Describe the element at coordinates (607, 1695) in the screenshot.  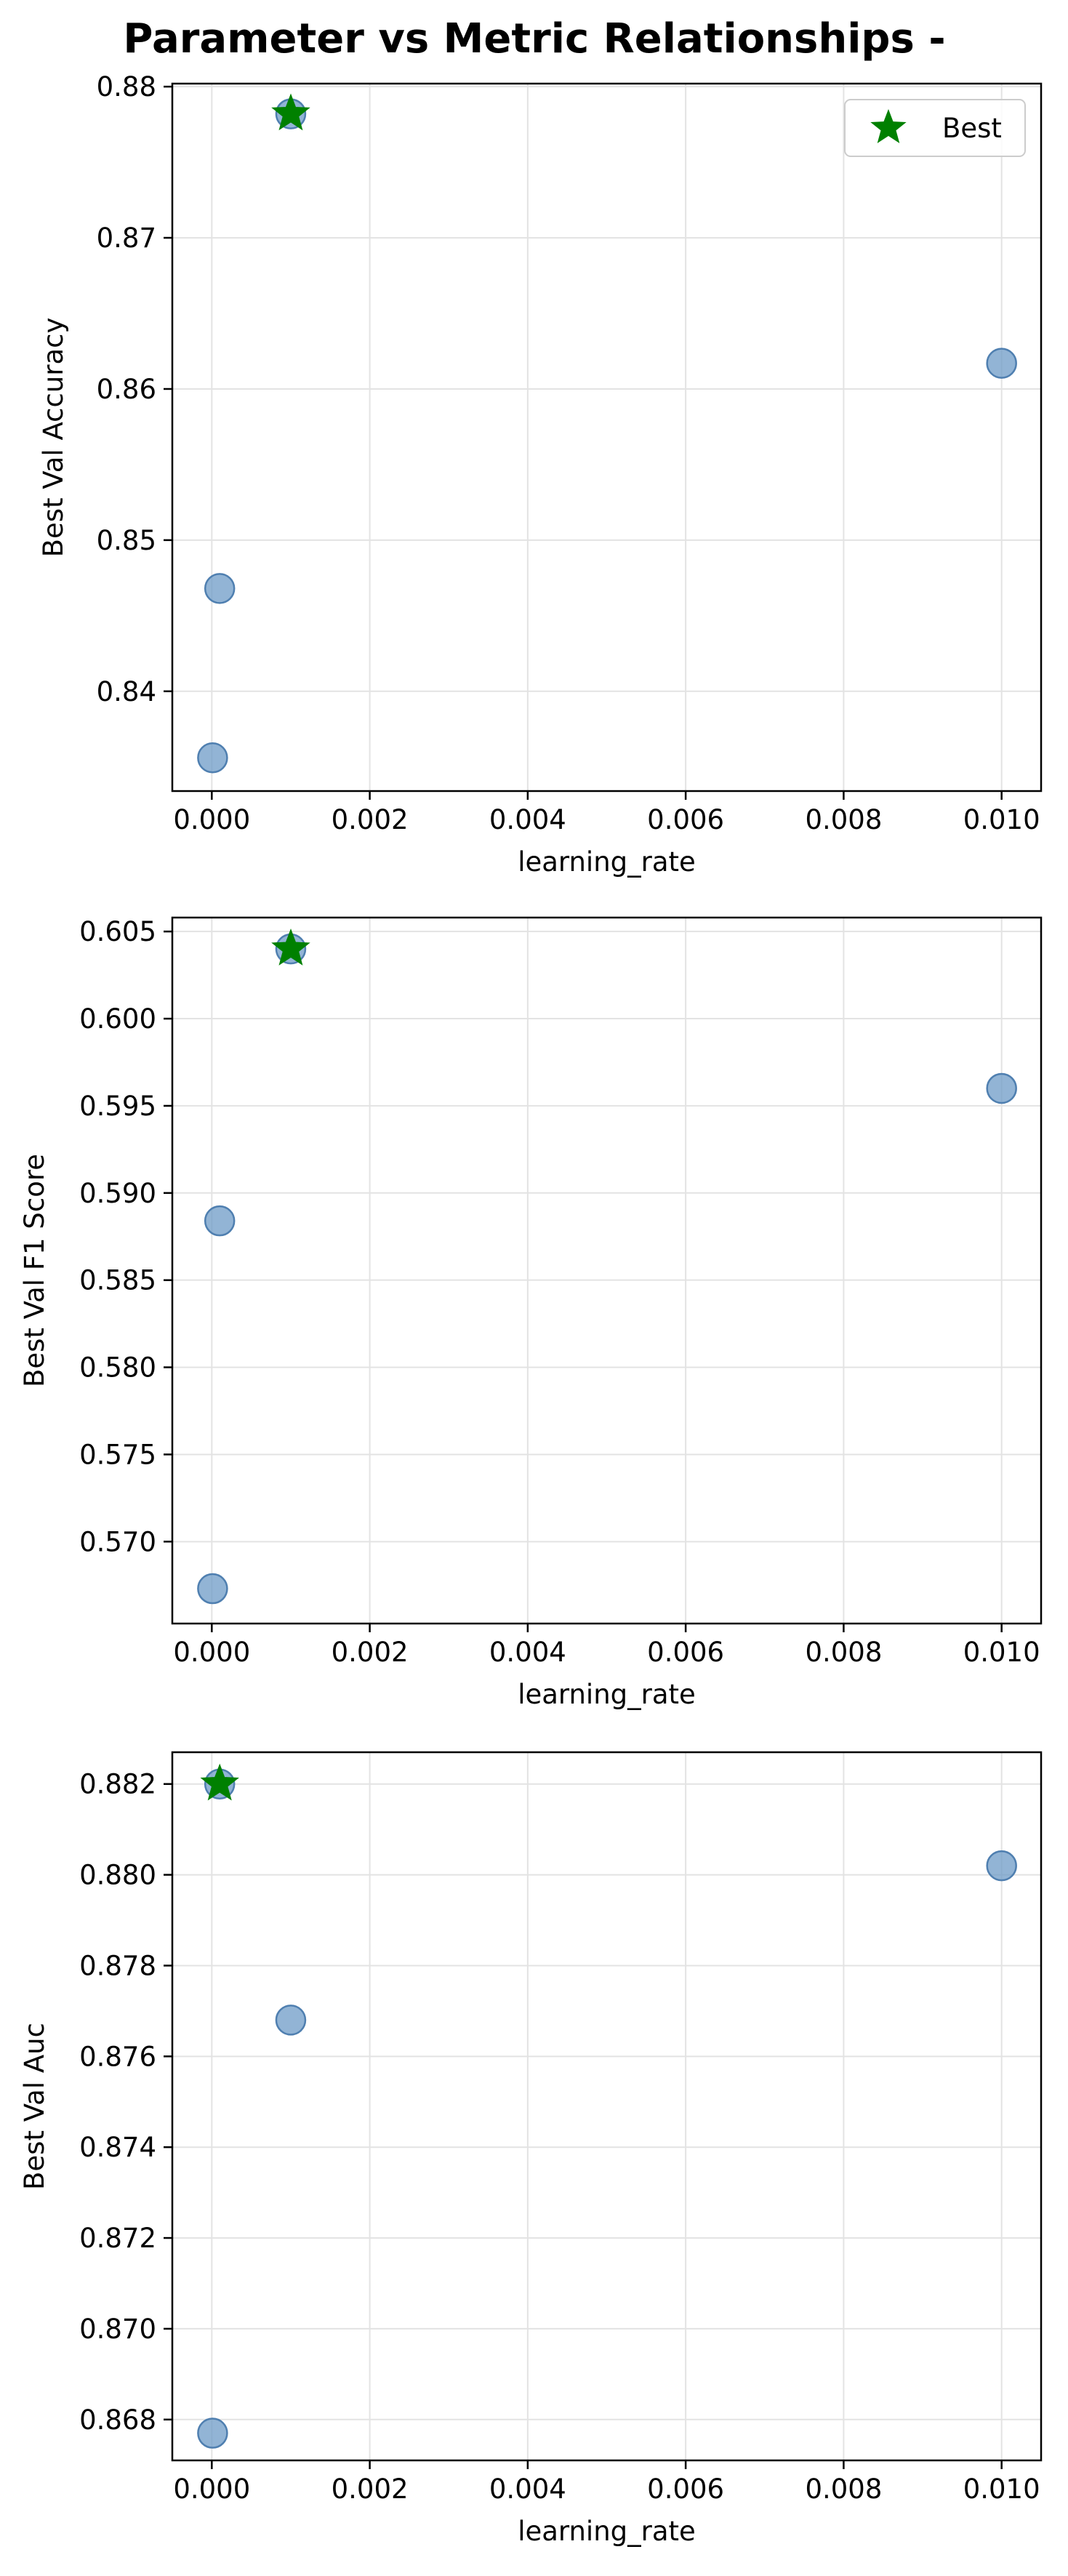
I see `f1-score-x-axis-label: learning_rate` at that location.